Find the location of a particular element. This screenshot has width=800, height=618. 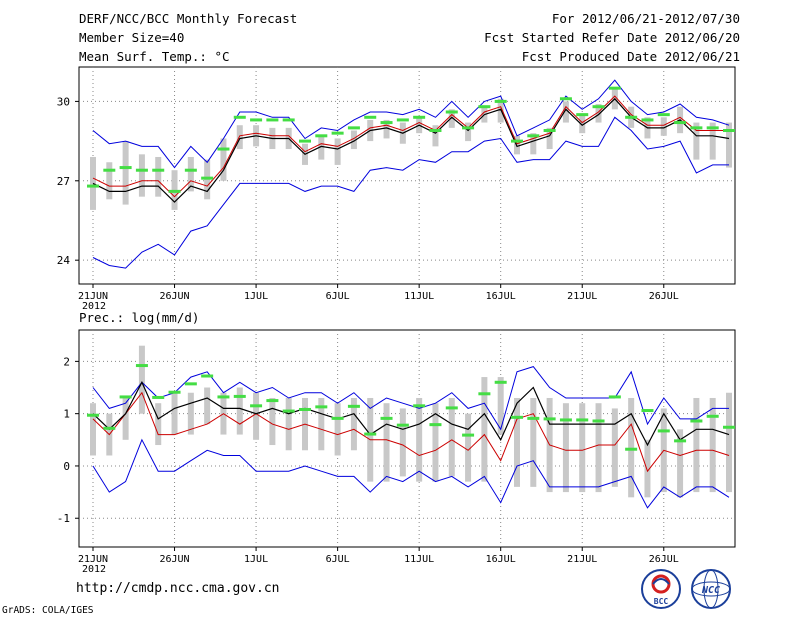

temp-y-tick-label: 27 is located at coordinates (63, 181).